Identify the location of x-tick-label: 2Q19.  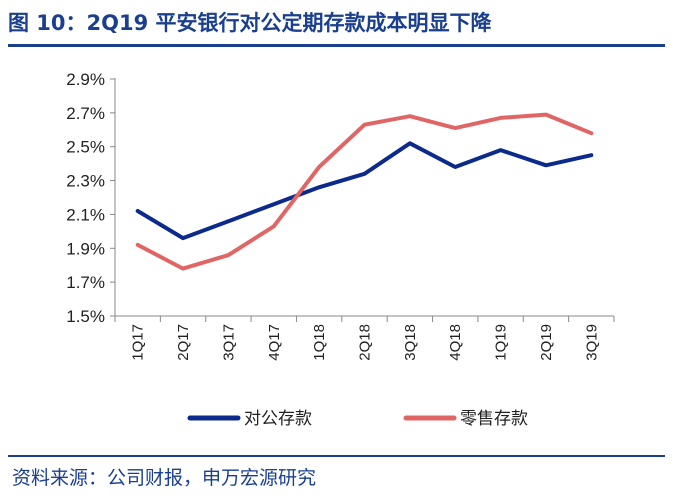
(546, 342).